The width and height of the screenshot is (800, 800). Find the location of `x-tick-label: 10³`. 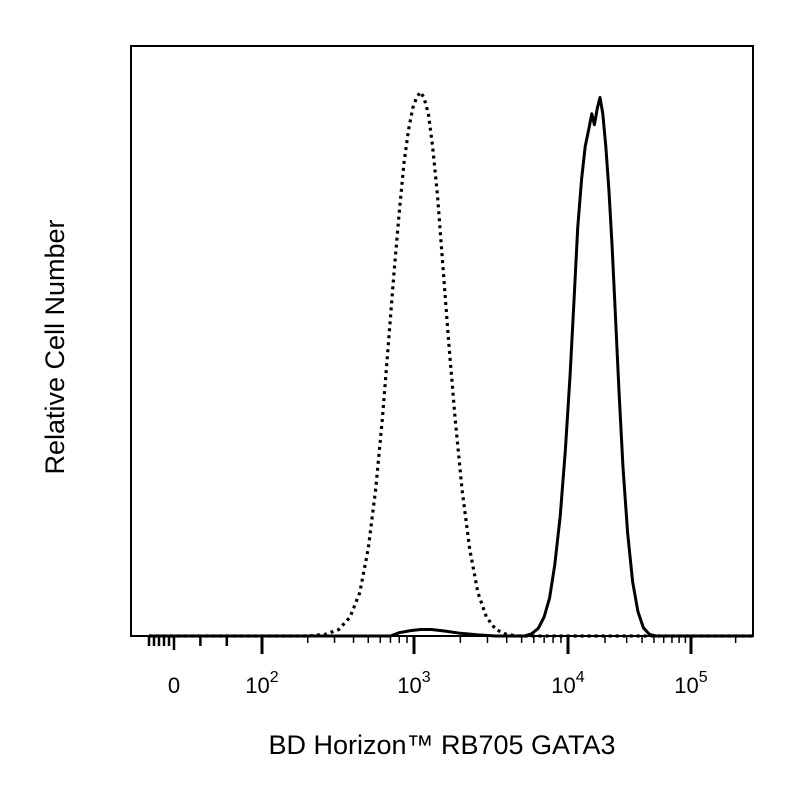

x-tick-label: 10³ is located at coordinates (413, 683).